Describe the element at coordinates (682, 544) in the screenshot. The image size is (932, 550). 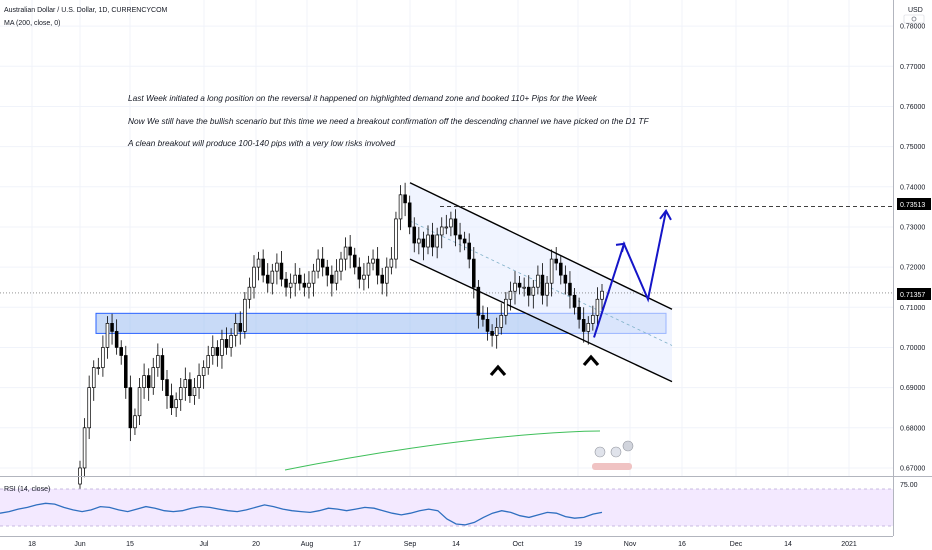
I see `time-tick-label: 16` at that location.